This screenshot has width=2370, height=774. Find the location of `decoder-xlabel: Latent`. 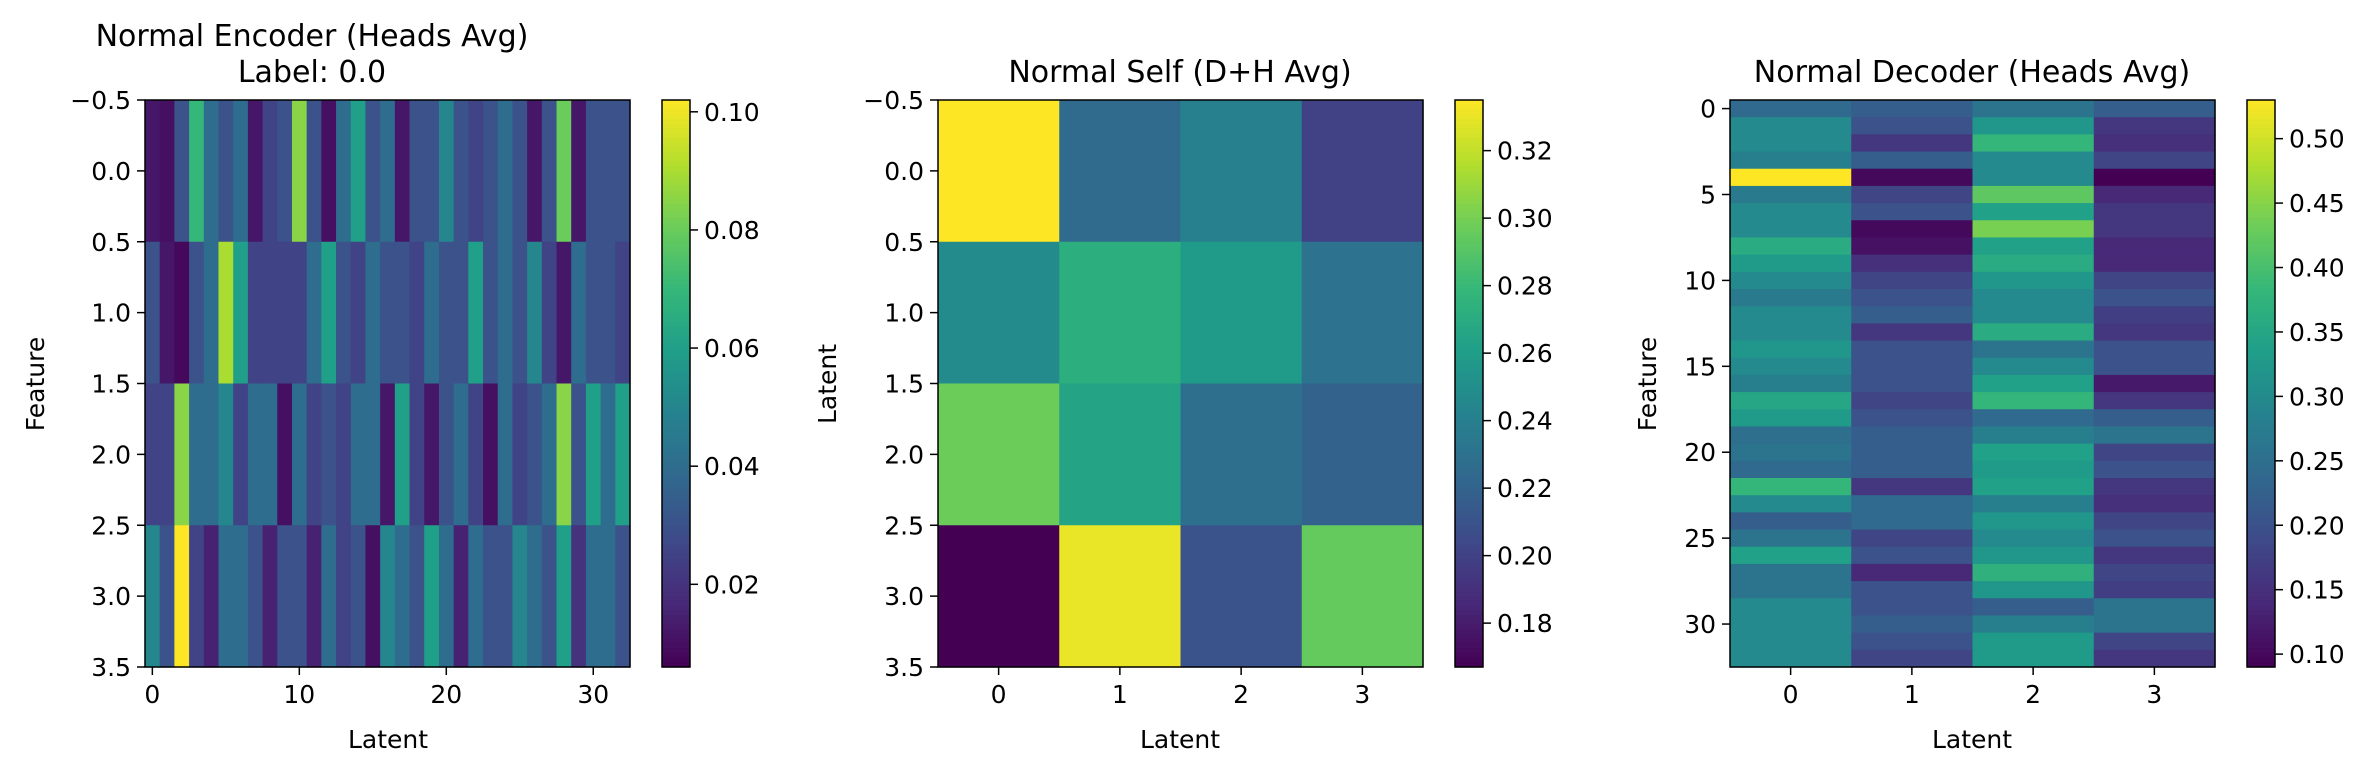

decoder-xlabel: Latent is located at coordinates (1972, 739).